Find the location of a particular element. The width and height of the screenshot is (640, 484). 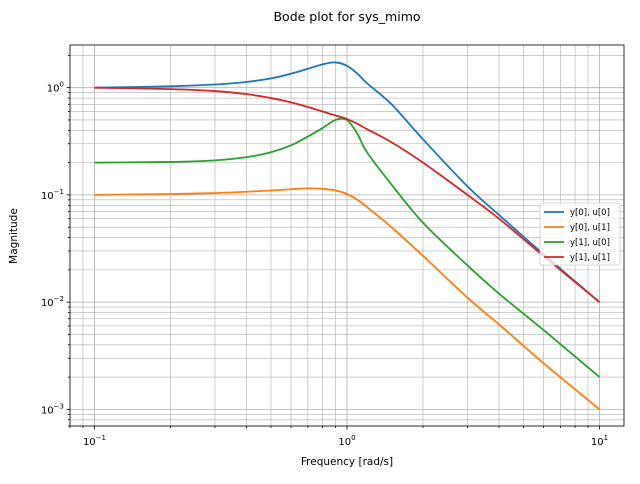

legend: y[0], u[0] y[0], u[1] y[1], u[0] y[1], u[1] is located at coordinates (580, 234).